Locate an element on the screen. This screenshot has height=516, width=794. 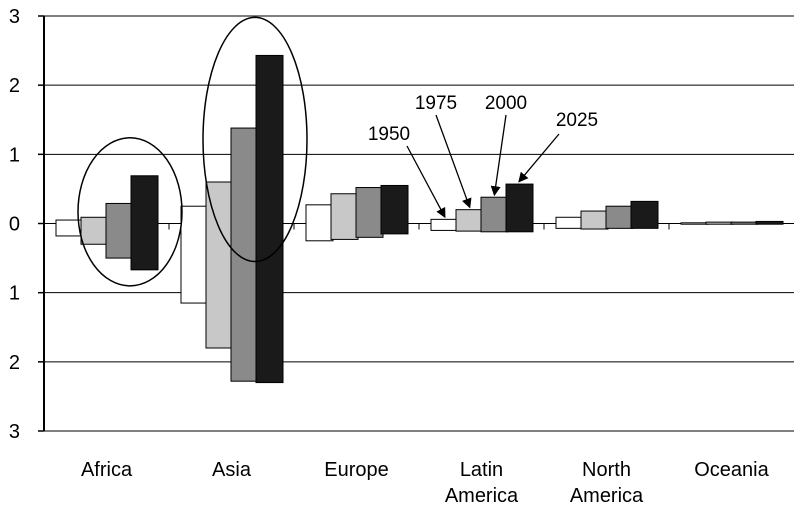
category-label: Africa is located at coordinates (107, 470).